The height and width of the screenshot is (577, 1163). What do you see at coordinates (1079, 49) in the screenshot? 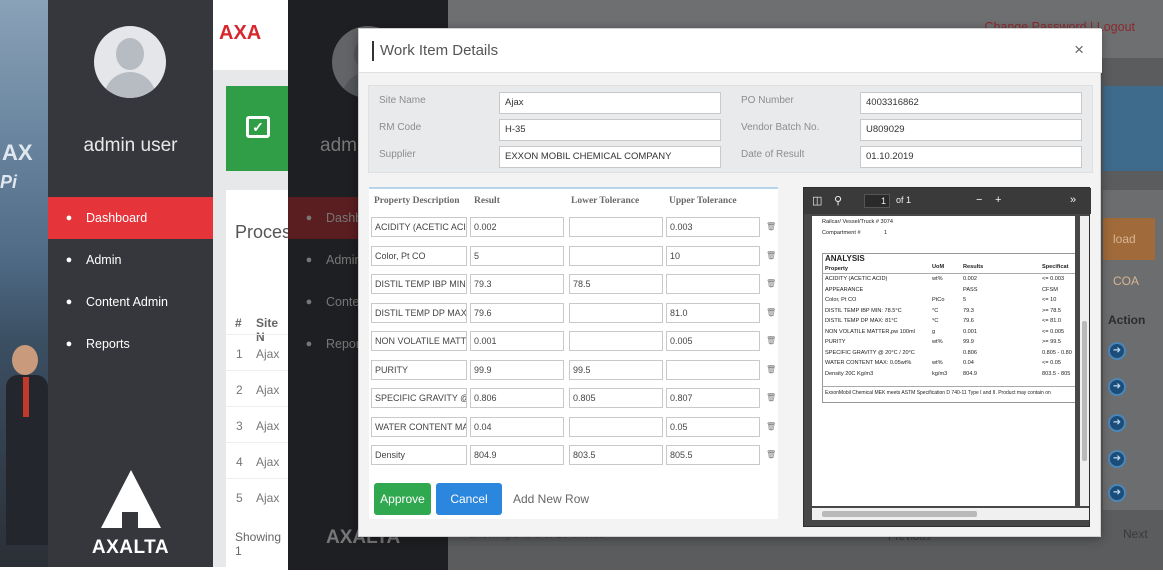
I see `close-icon: ×` at bounding box center [1079, 49].